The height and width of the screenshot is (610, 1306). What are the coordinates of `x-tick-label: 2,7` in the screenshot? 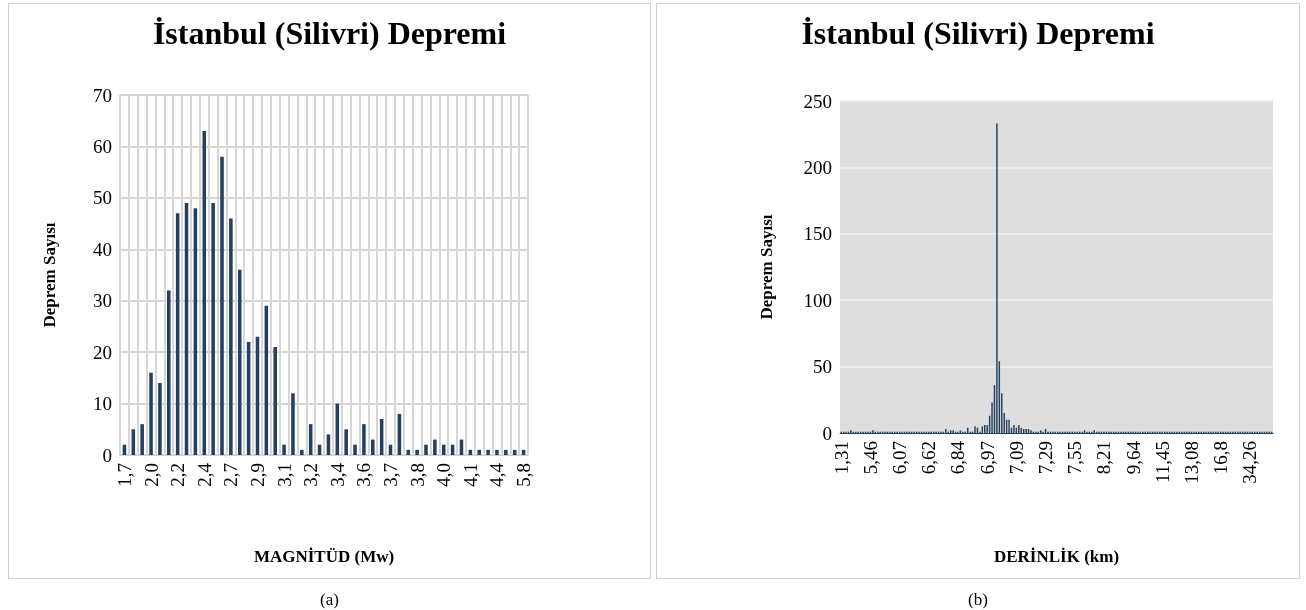 It's located at (231, 475).